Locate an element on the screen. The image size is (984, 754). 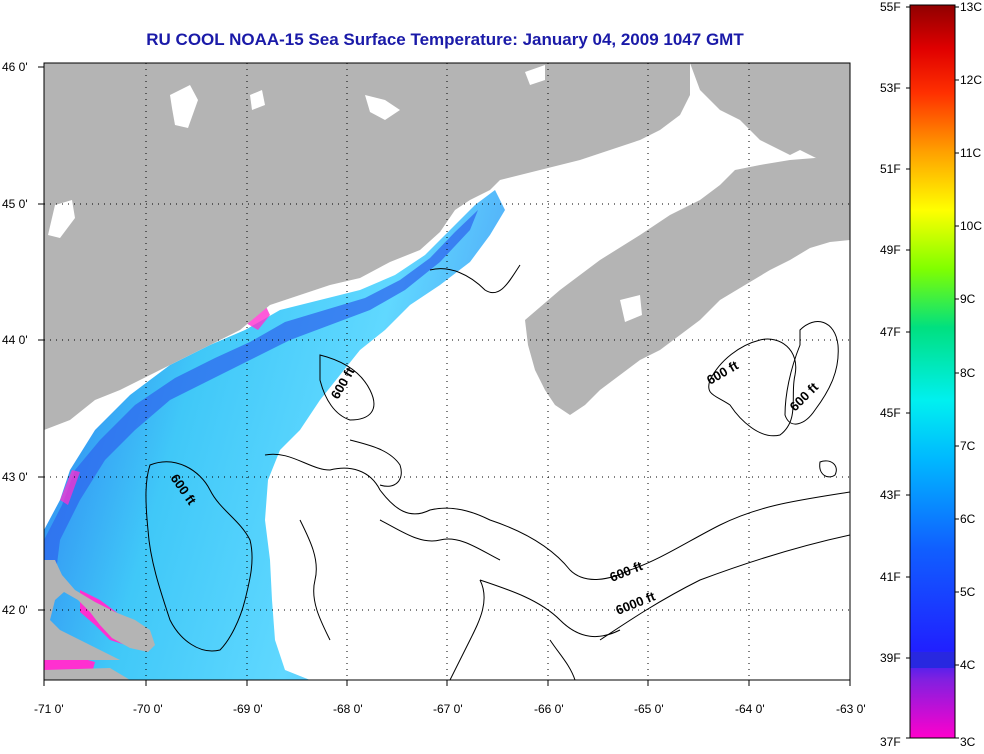
colorbar-f-label: 51F is located at coordinates (890, 169).